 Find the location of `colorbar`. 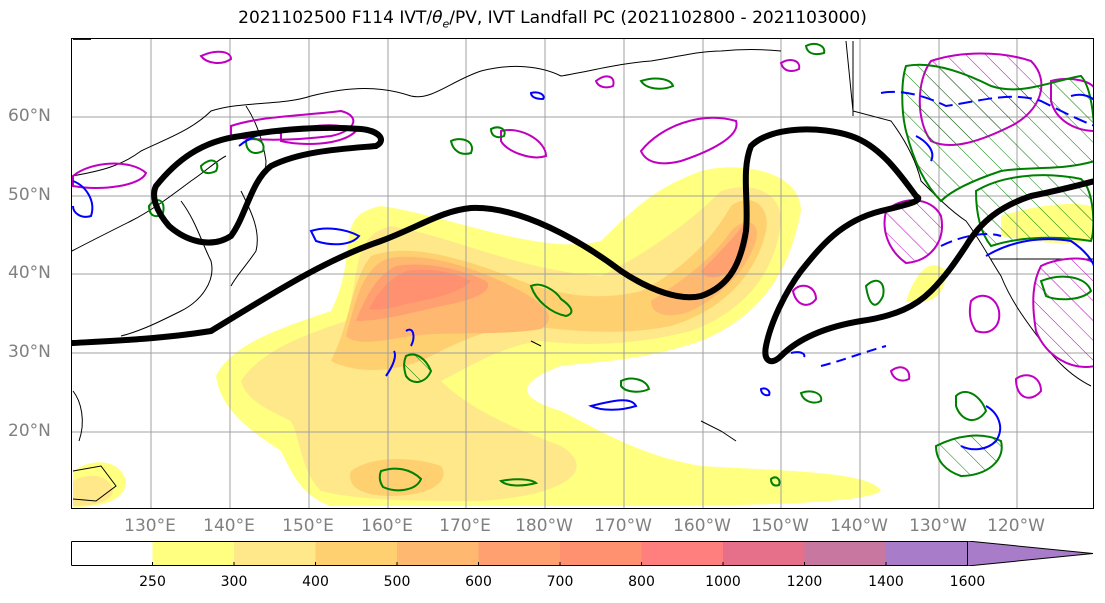

colorbar is located at coordinates (582, 553).